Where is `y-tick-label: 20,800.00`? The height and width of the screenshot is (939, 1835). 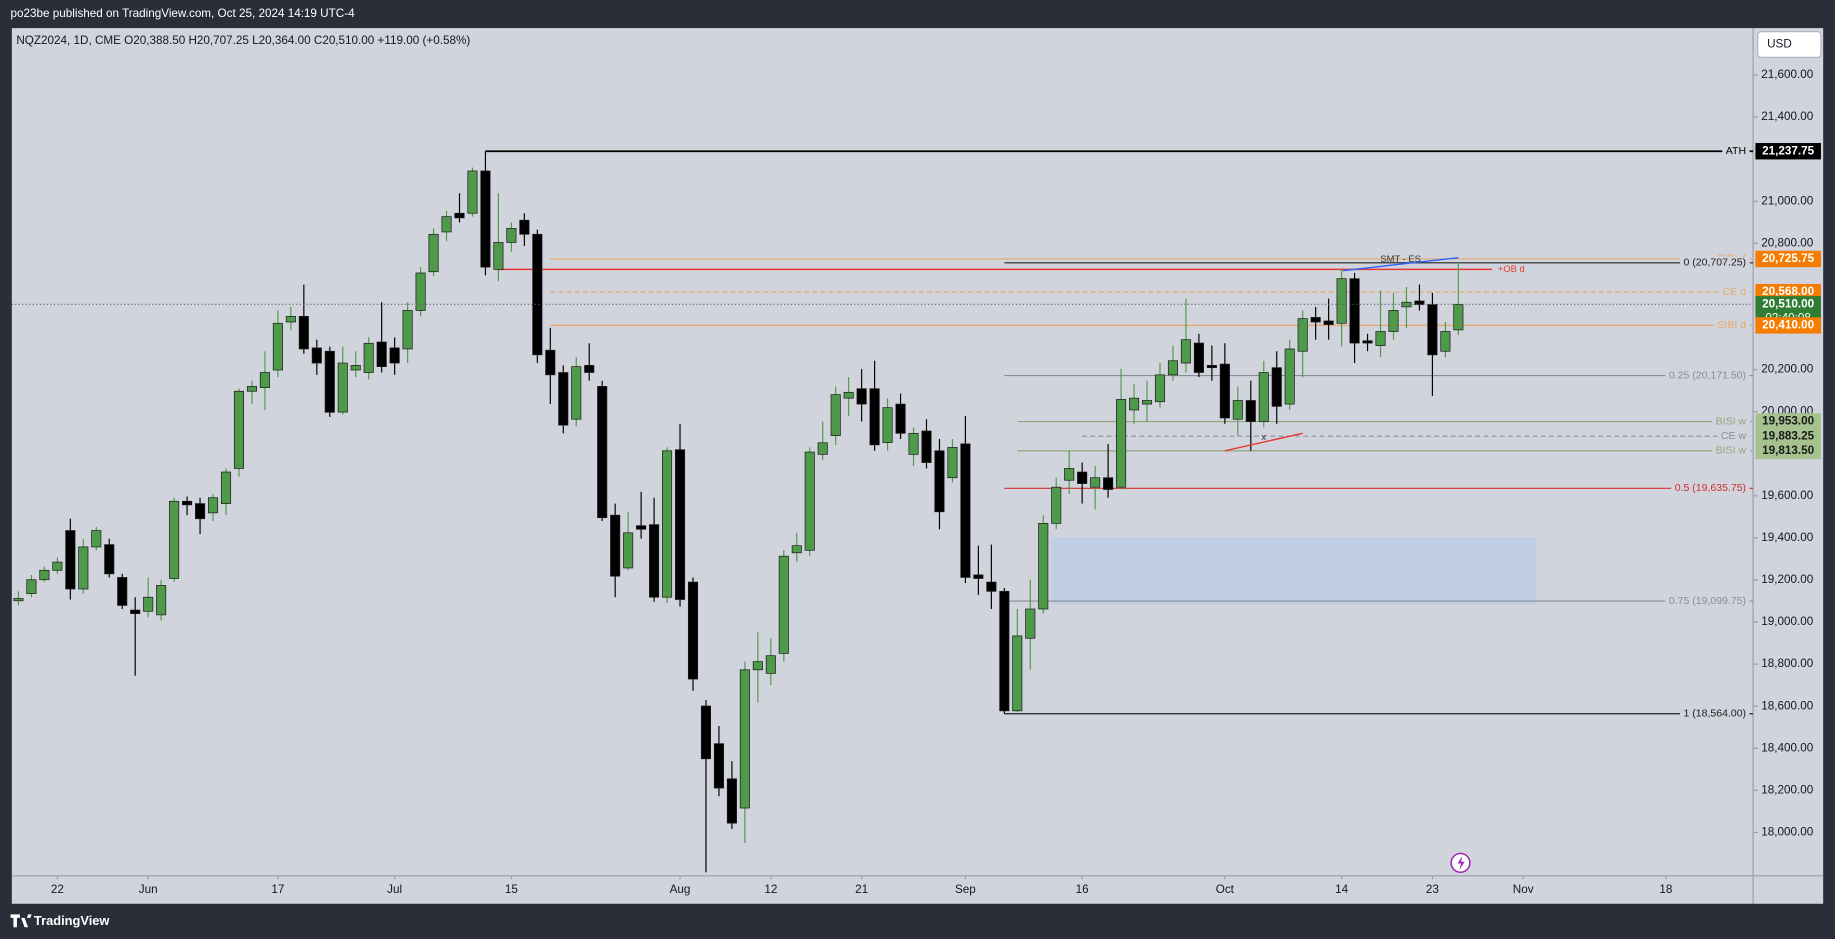
y-tick-label: 20,800.00 is located at coordinates (1787, 242).